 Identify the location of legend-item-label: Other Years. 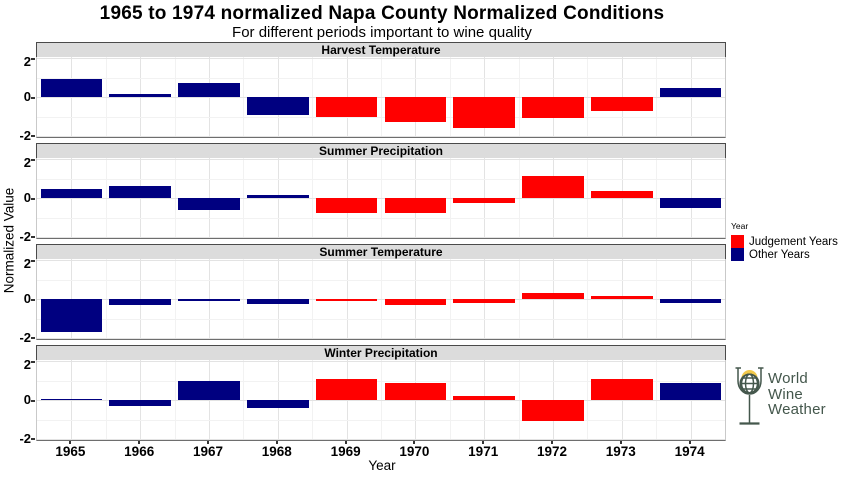
(779, 254).